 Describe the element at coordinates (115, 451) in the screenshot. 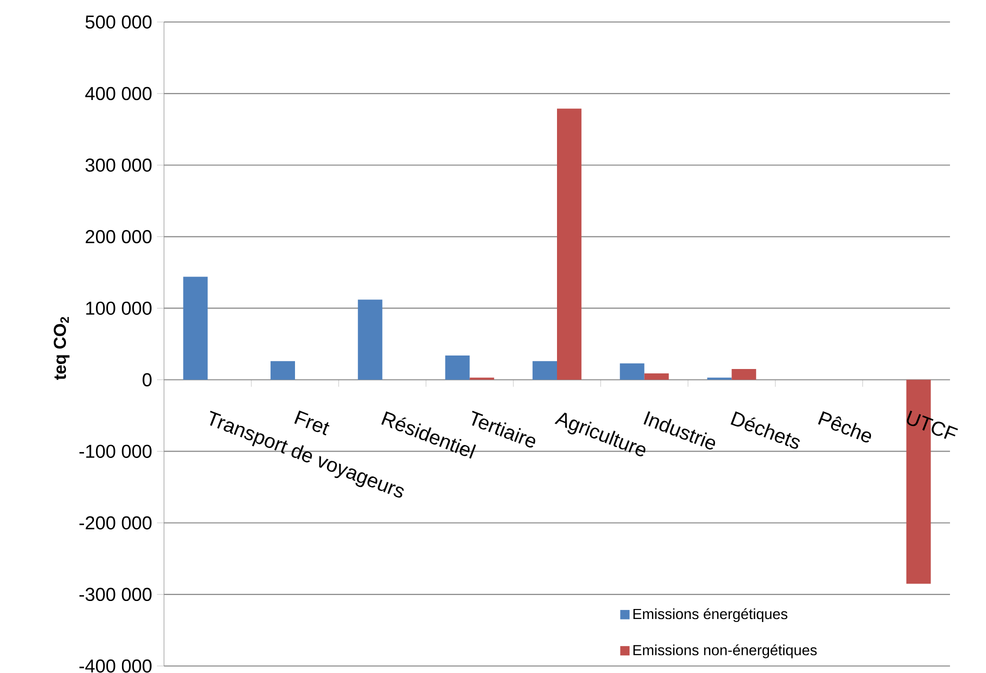

I see `y-tick-label: -100 000` at that location.